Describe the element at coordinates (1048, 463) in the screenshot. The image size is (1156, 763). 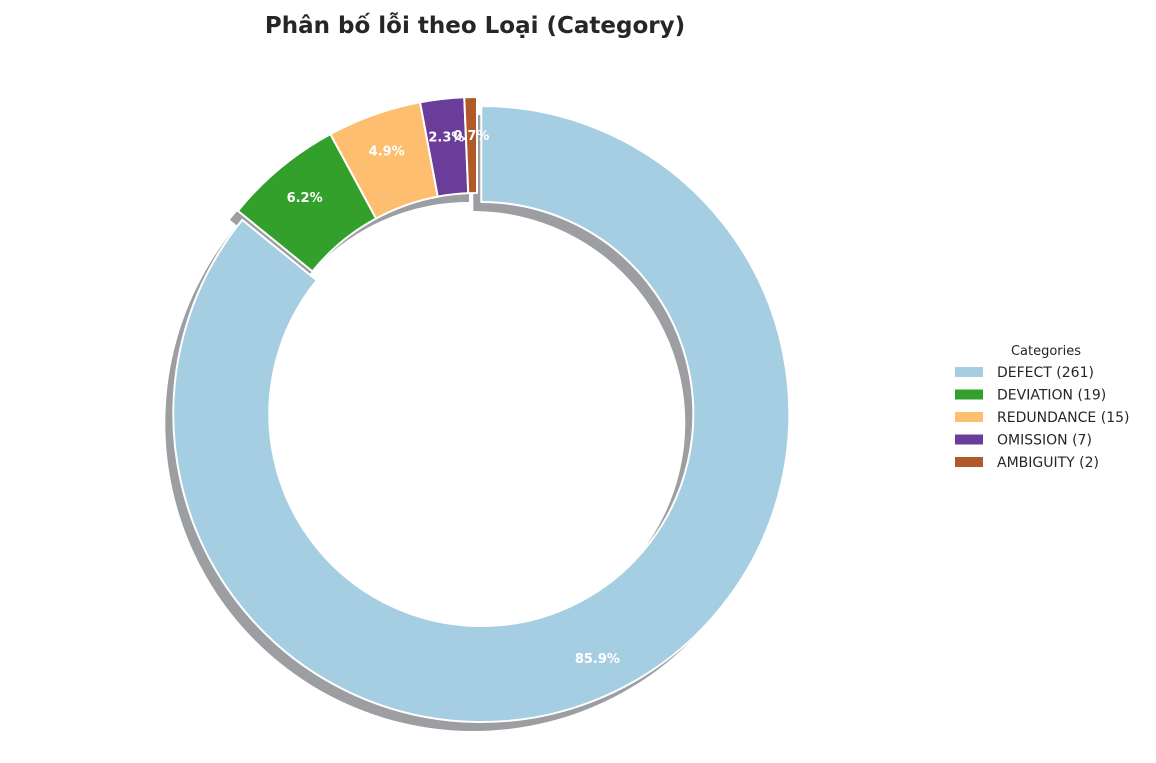
I see `legend-label-ambiguity: AMBIGUITY (2)` at that location.